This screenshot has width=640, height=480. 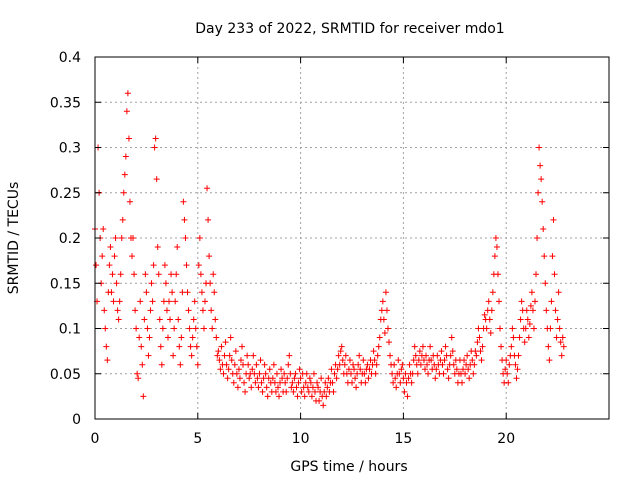 I want to click on y-tick-label: 0.3, so click(x=70, y=149).